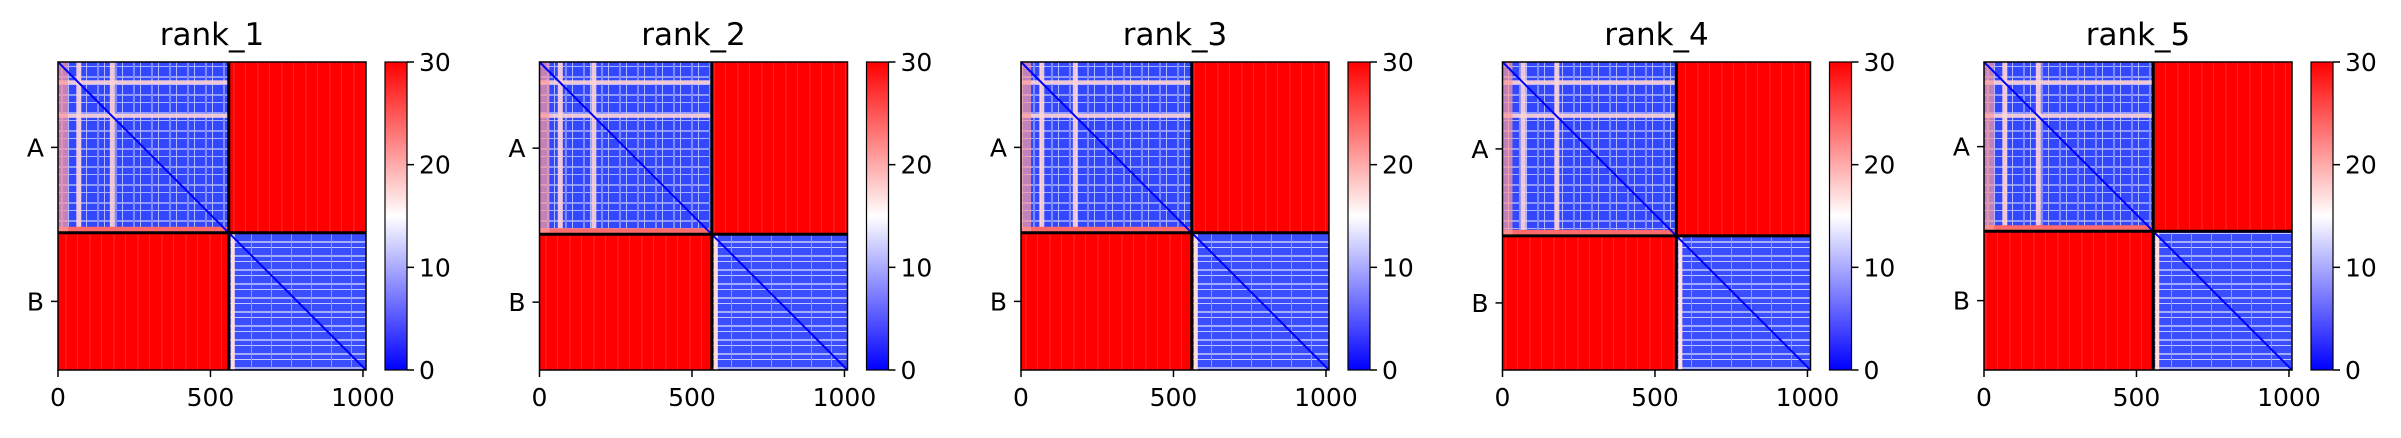 The image size is (2401, 438). I want to click on panel-title: rank_2, so click(693, 35).